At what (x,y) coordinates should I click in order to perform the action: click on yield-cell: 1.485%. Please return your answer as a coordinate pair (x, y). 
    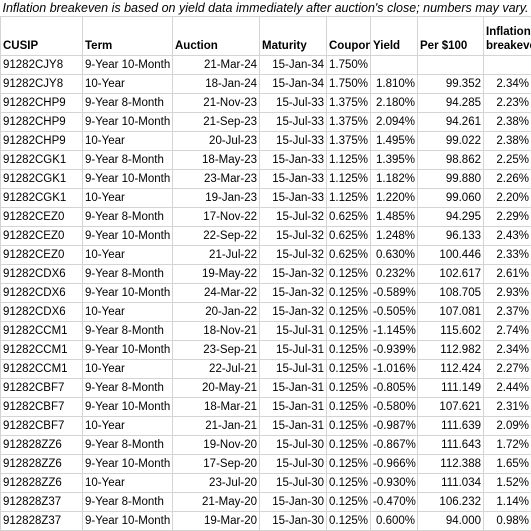
    Looking at the image, I should click on (394, 217).